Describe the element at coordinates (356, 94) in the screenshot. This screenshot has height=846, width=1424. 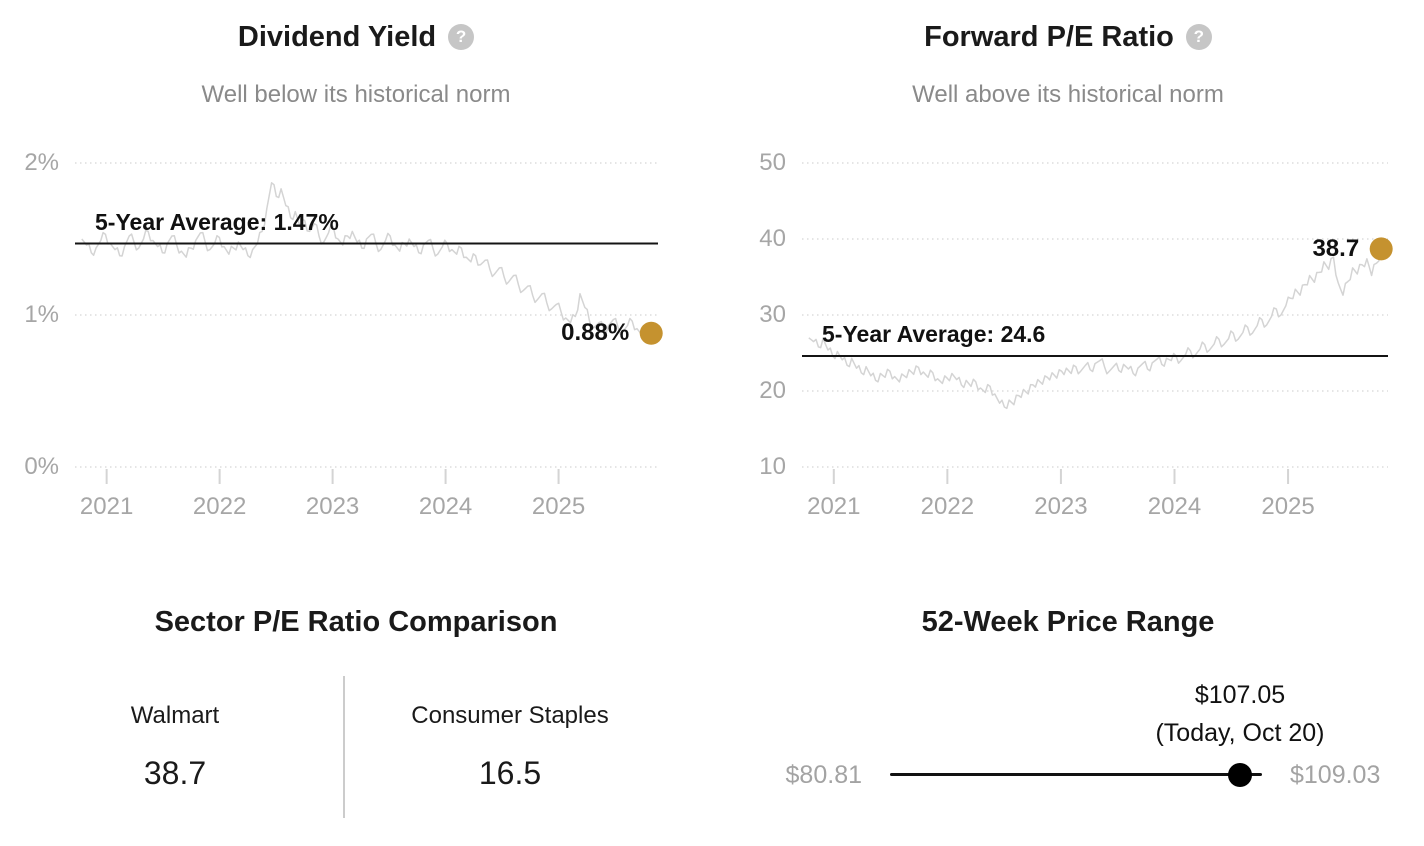
I see `chart-subtitle: Well below its historical norm` at that location.